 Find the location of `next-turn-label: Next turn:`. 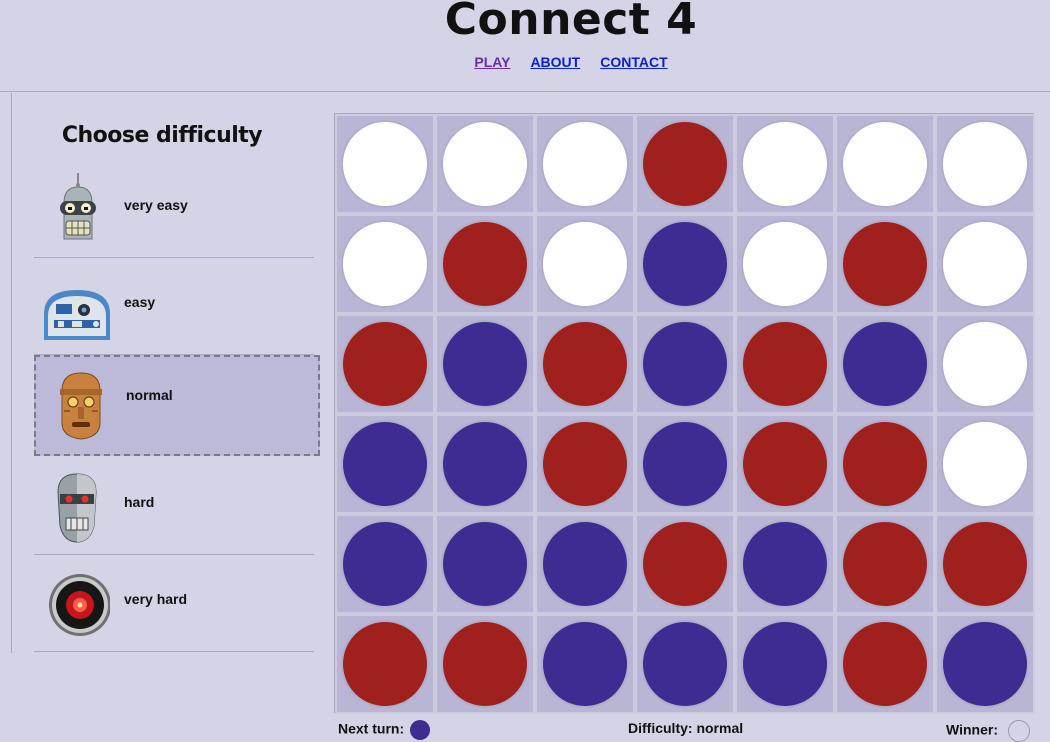

next-turn-label: Next turn: is located at coordinates (371, 728).